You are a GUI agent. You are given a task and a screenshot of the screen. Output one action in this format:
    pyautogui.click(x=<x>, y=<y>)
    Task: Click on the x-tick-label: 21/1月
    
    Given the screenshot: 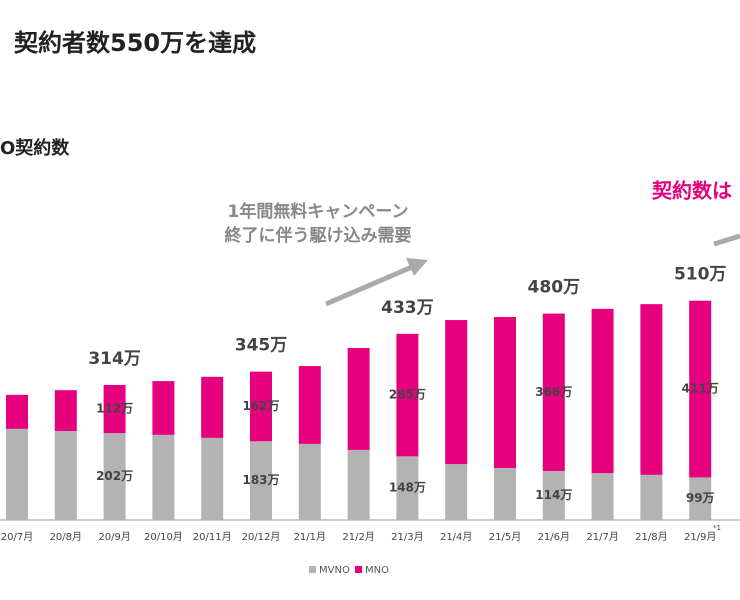 What is the action you would take?
    pyautogui.click(x=310, y=537)
    